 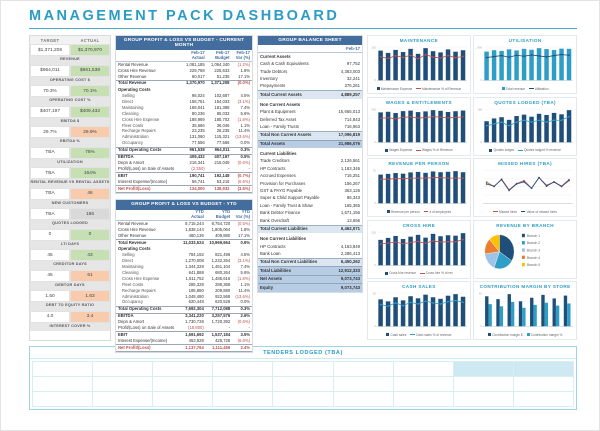 I want to click on kpi-item: 0 0 LTI DAYS, so click(x=70, y=238).